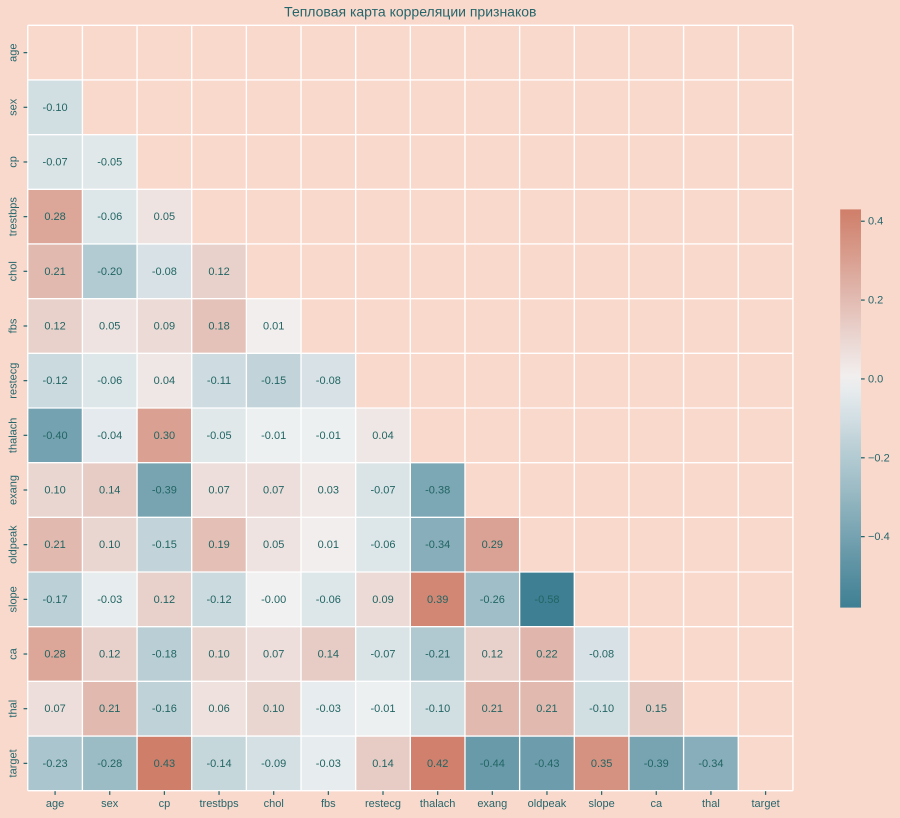 The image size is (900, 818). I want to click on svg-text: -0.23, so click(55, 764).